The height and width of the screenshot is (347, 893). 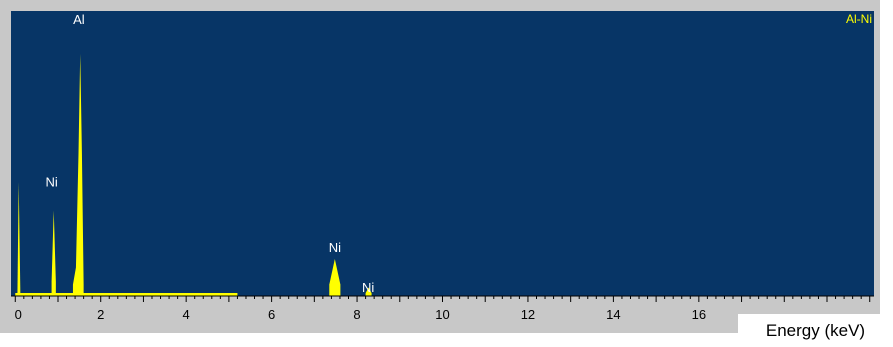 I want to click on x-tick-label: 8, so click(x=356, y=314).